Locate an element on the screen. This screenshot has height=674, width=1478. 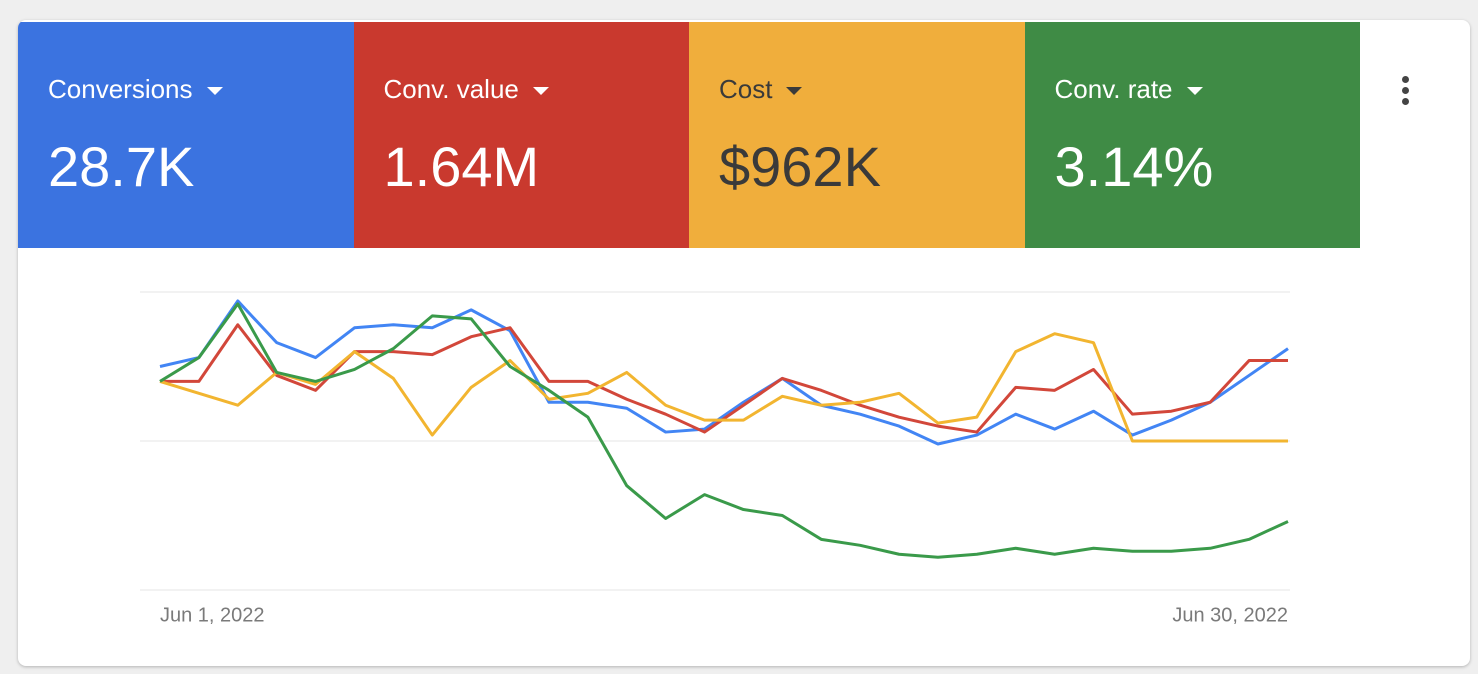
metric-label: Conv. rate is located at coordinates (1129, 89).